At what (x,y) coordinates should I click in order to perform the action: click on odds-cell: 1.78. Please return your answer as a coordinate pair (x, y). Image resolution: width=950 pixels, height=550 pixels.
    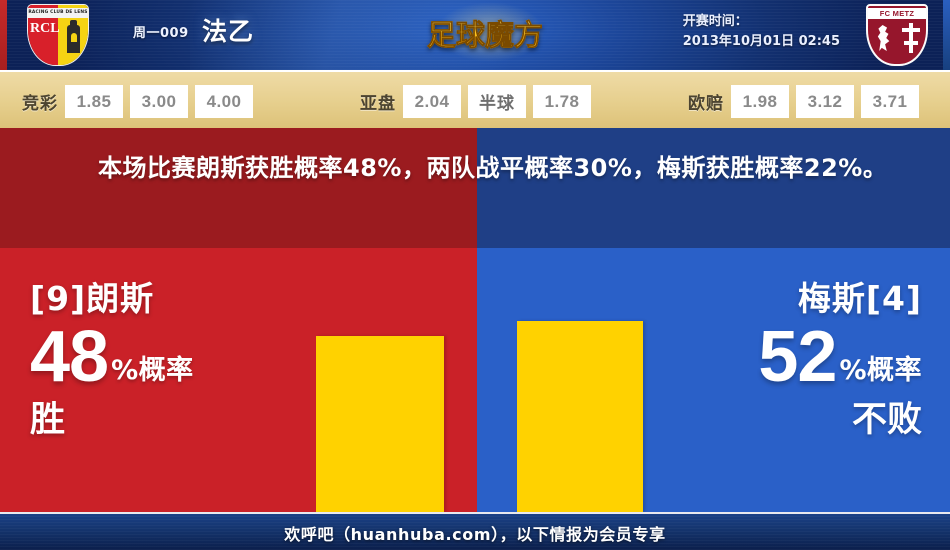
    Looking at the image, I should click on (562, 101).